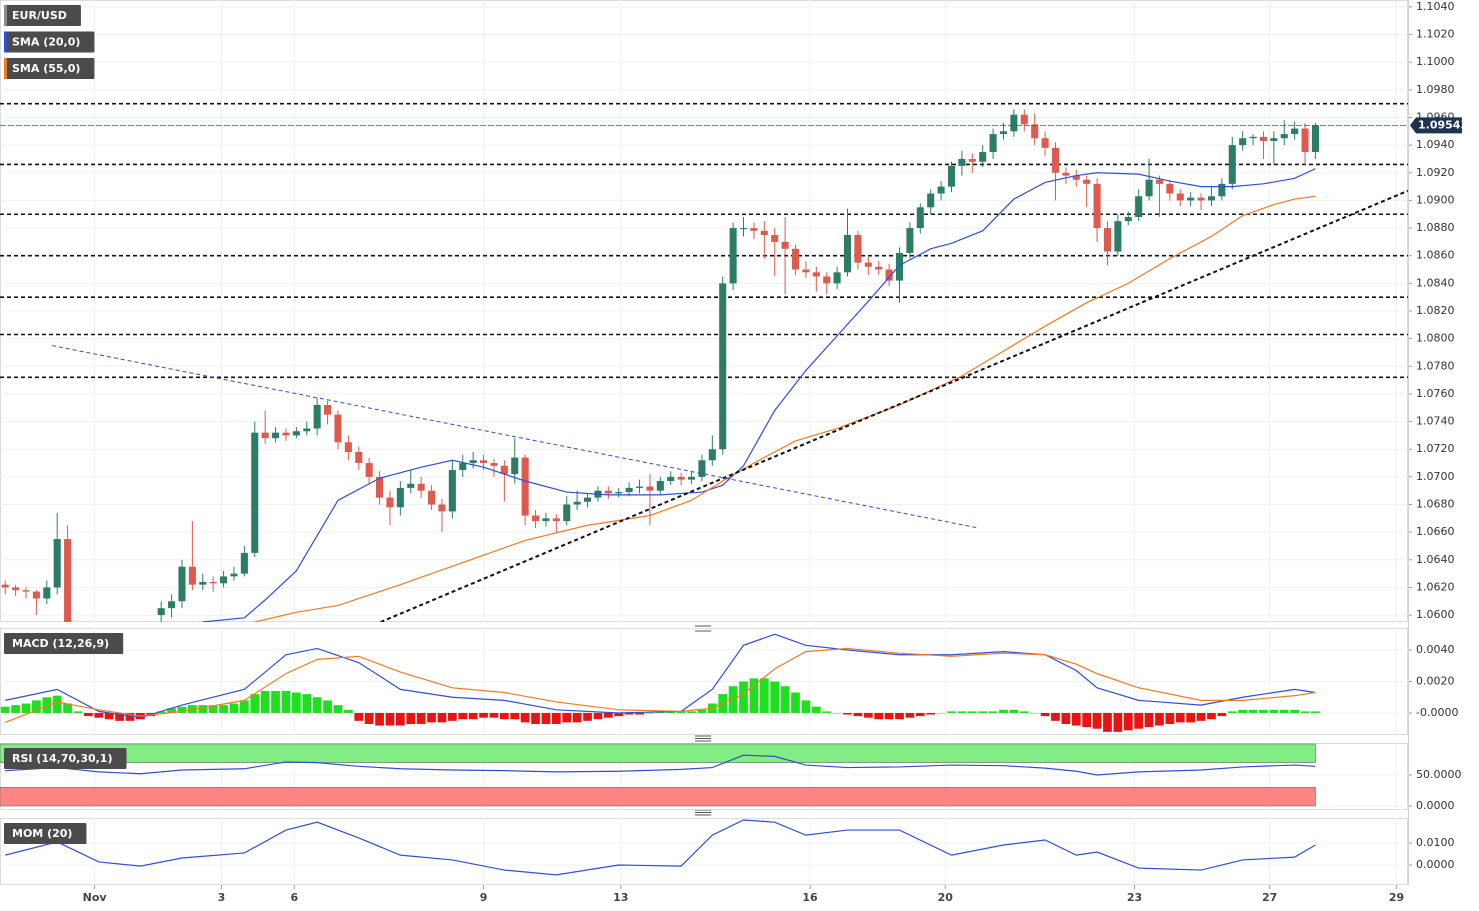  Describe the element at coordinates (1435, 842) in the screenshot. I see `y-tick-label: 0.0100` at that location.